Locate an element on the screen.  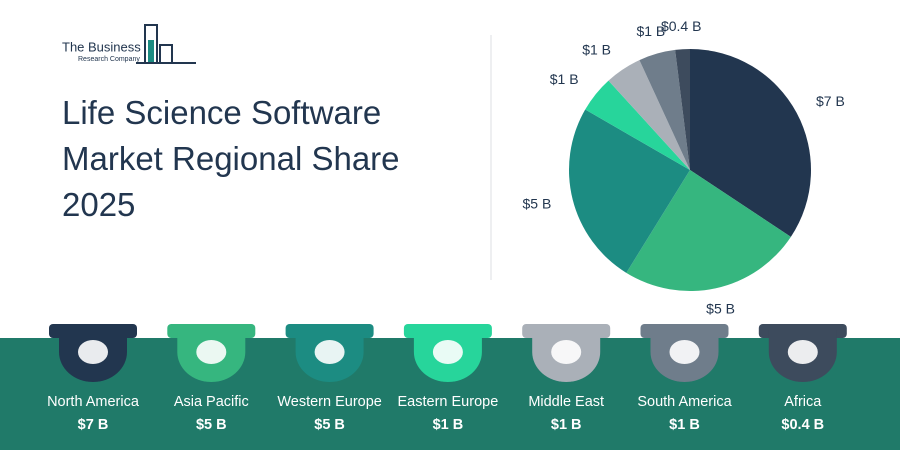
pie-label: $7 B is located at coordinates (830, 101).